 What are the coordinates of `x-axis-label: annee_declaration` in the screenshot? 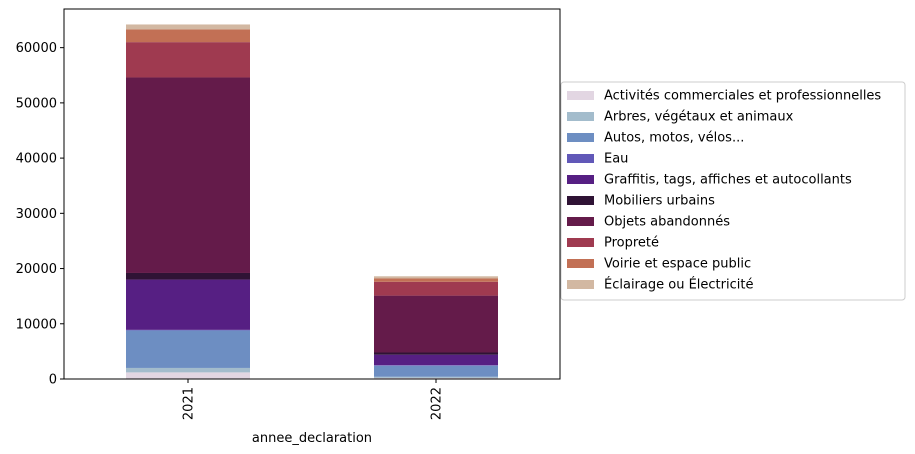 It's located at (312, 438).